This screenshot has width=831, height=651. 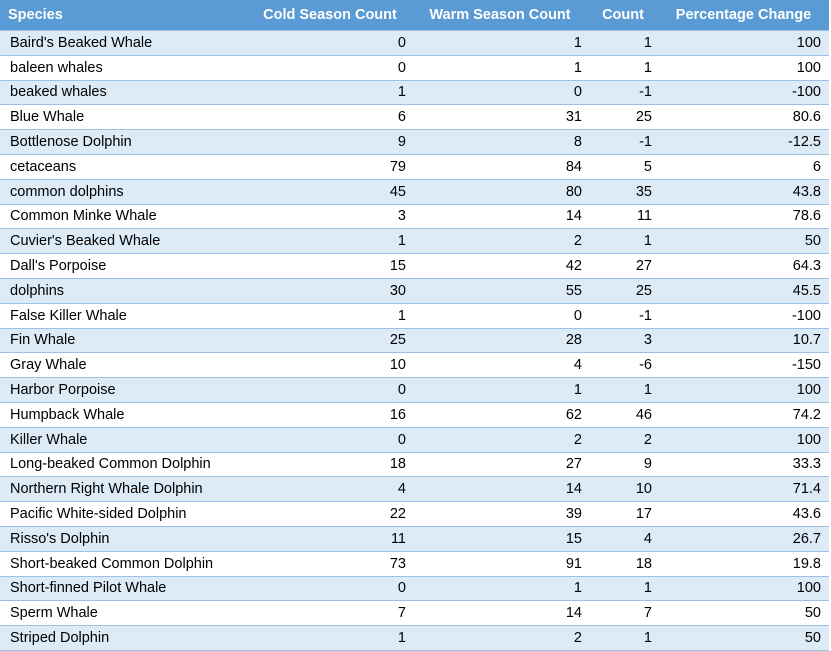 What do you see at coordinates (500, 365) in the screenshot?
I see `warm-season-count-cell: 4` at bounding box center [500, 365].